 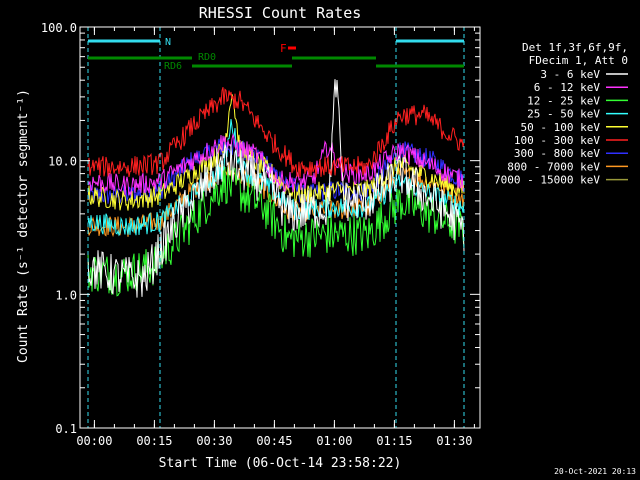 What do you see at coordinates (94, 441) in the screenshot?
I see `x-tick-label-0: 00:00` at bounding box center [94, 441].